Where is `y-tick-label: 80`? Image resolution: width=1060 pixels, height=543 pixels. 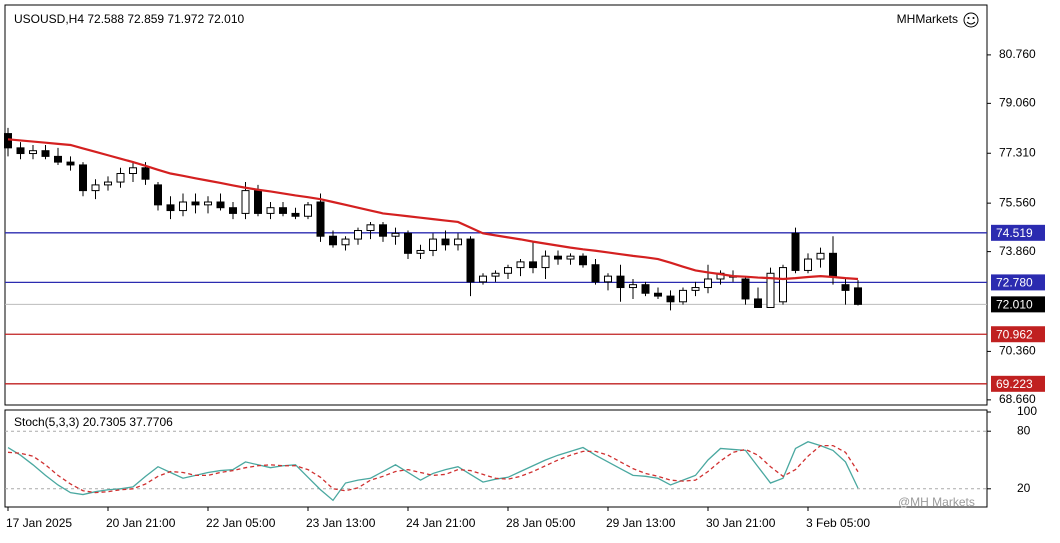
y-tick-label: 80 is located at coordinates (1024, 430).